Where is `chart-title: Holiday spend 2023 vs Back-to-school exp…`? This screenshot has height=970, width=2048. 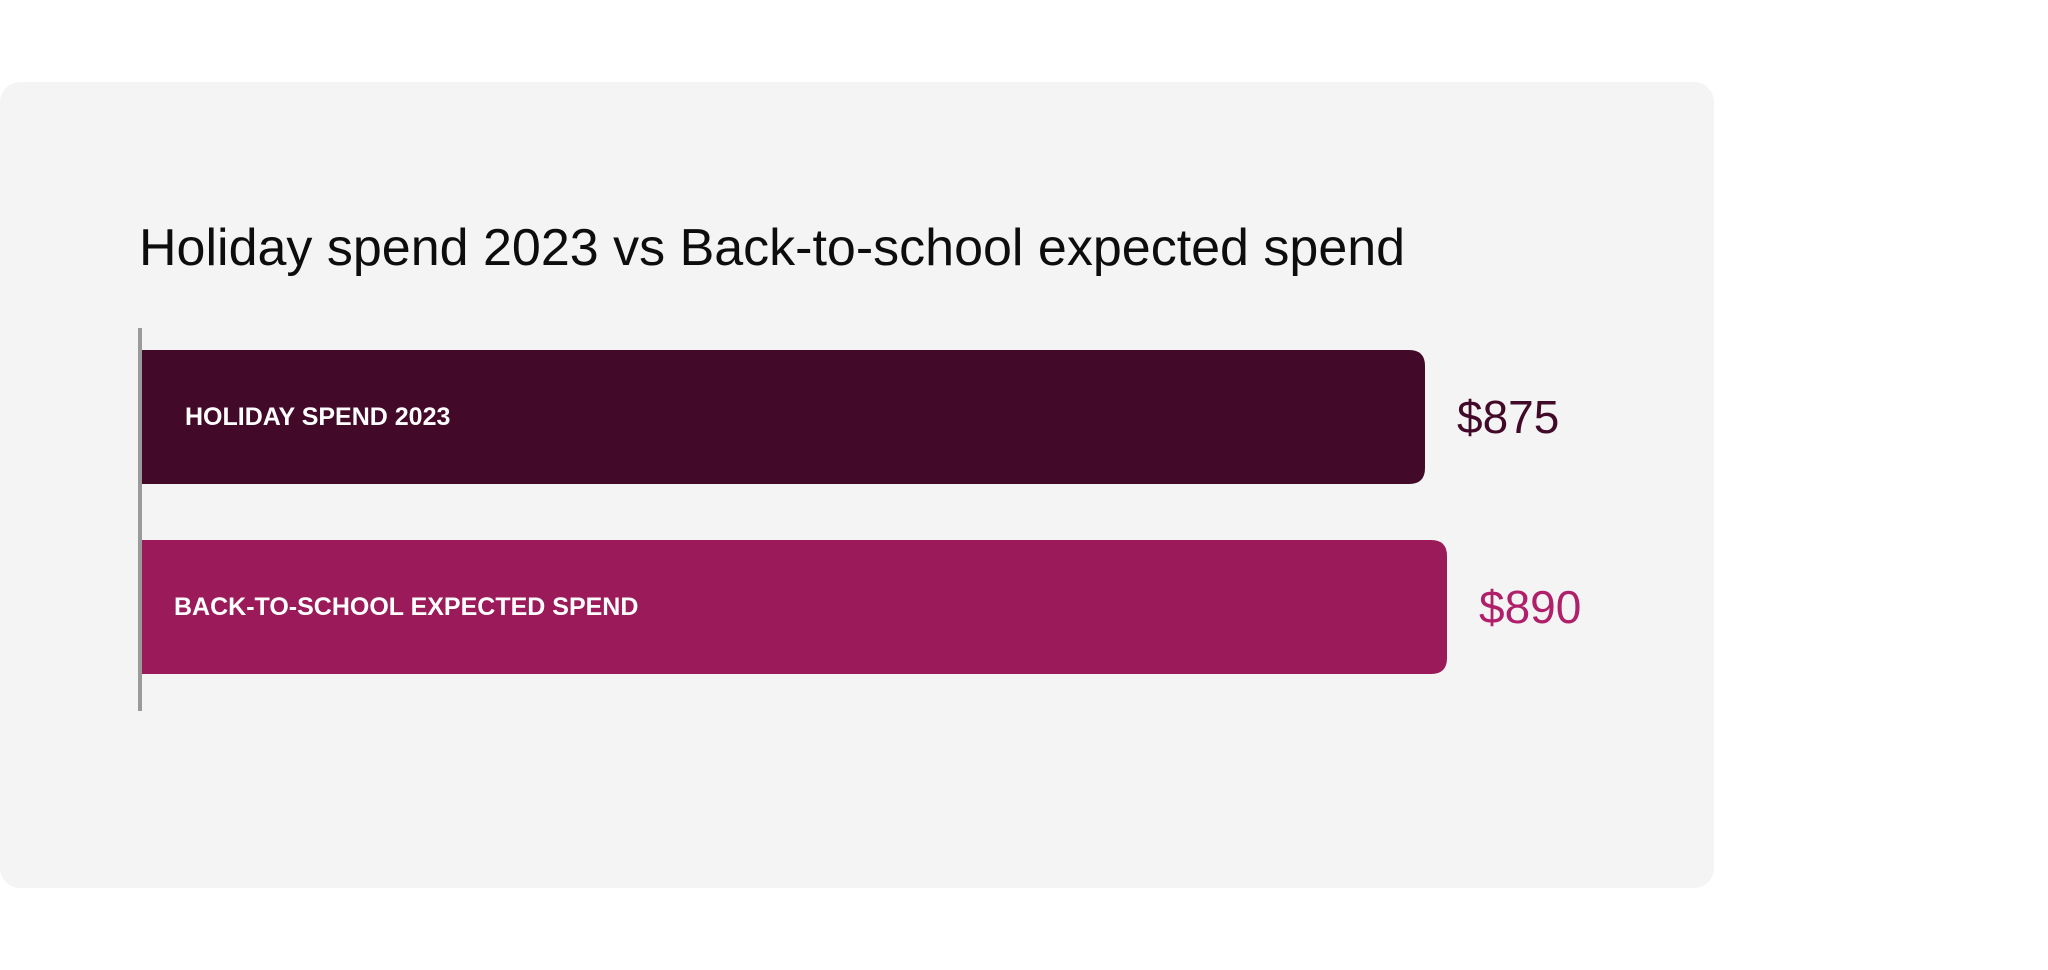 chart-title: Holiday spend 2023 vs Back-to-school exp… is located at coordinates (772, 248).